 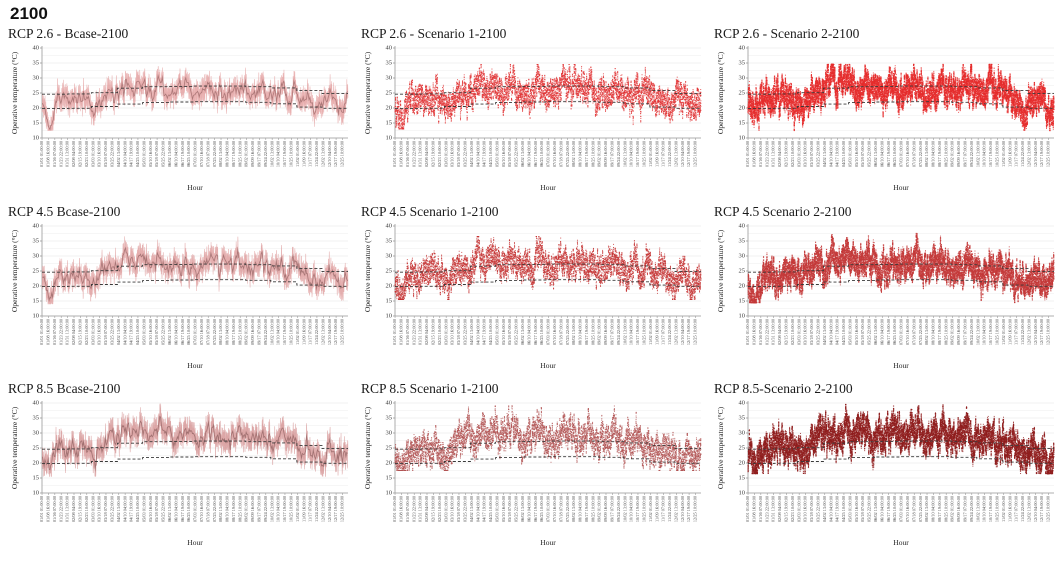 I want to click on chart-title: RCP 8.5 Bcase-2100, so click(x=64, y=388).